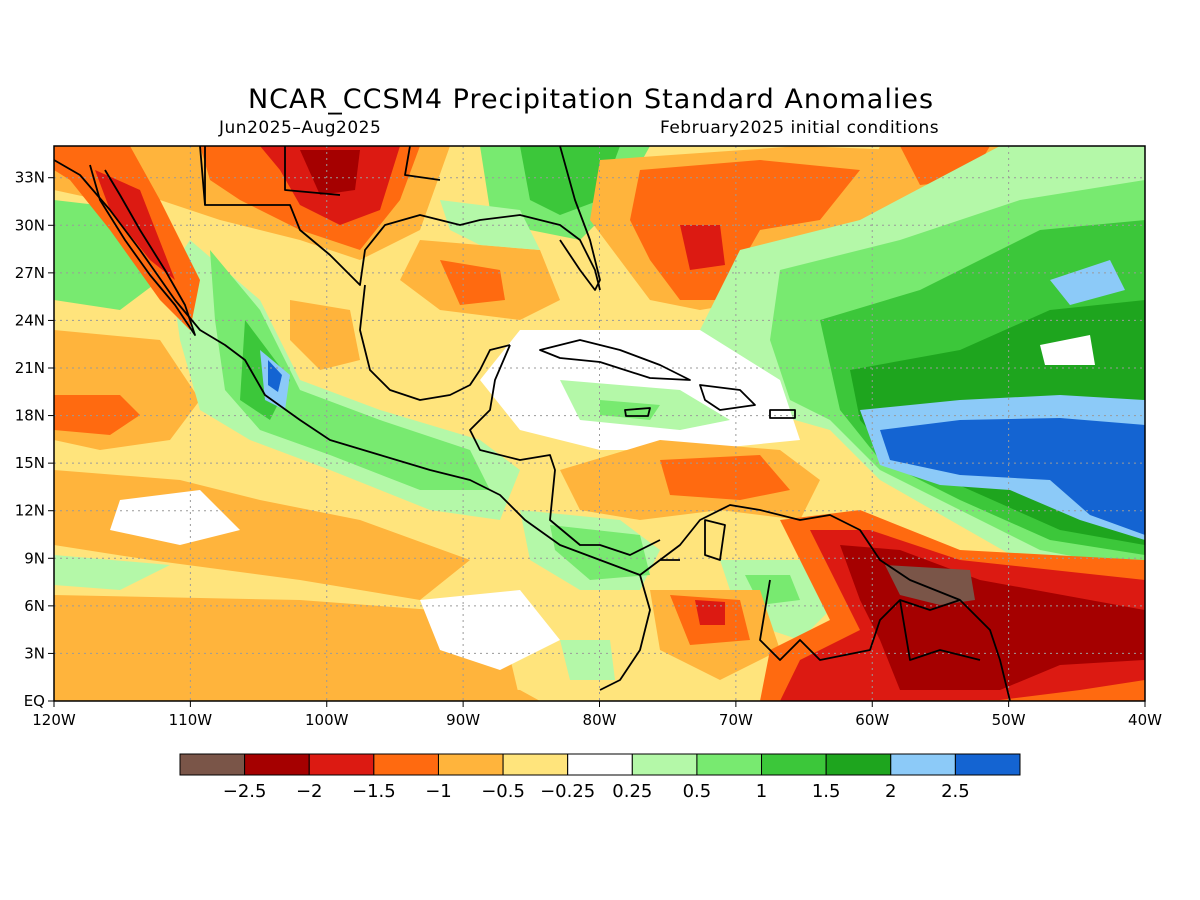  Describe the element at coordinates (826, 791) in the screenshot. I see `legend-label: 1.5` at that location.